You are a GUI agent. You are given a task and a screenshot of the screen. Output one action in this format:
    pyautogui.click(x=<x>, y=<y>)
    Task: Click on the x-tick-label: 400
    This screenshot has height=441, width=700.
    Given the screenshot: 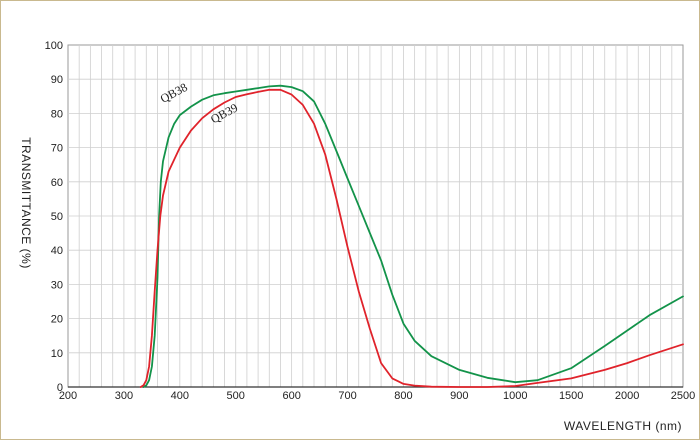 What is the action you would take?
    pyautogui.click(x=180, y=396)
    